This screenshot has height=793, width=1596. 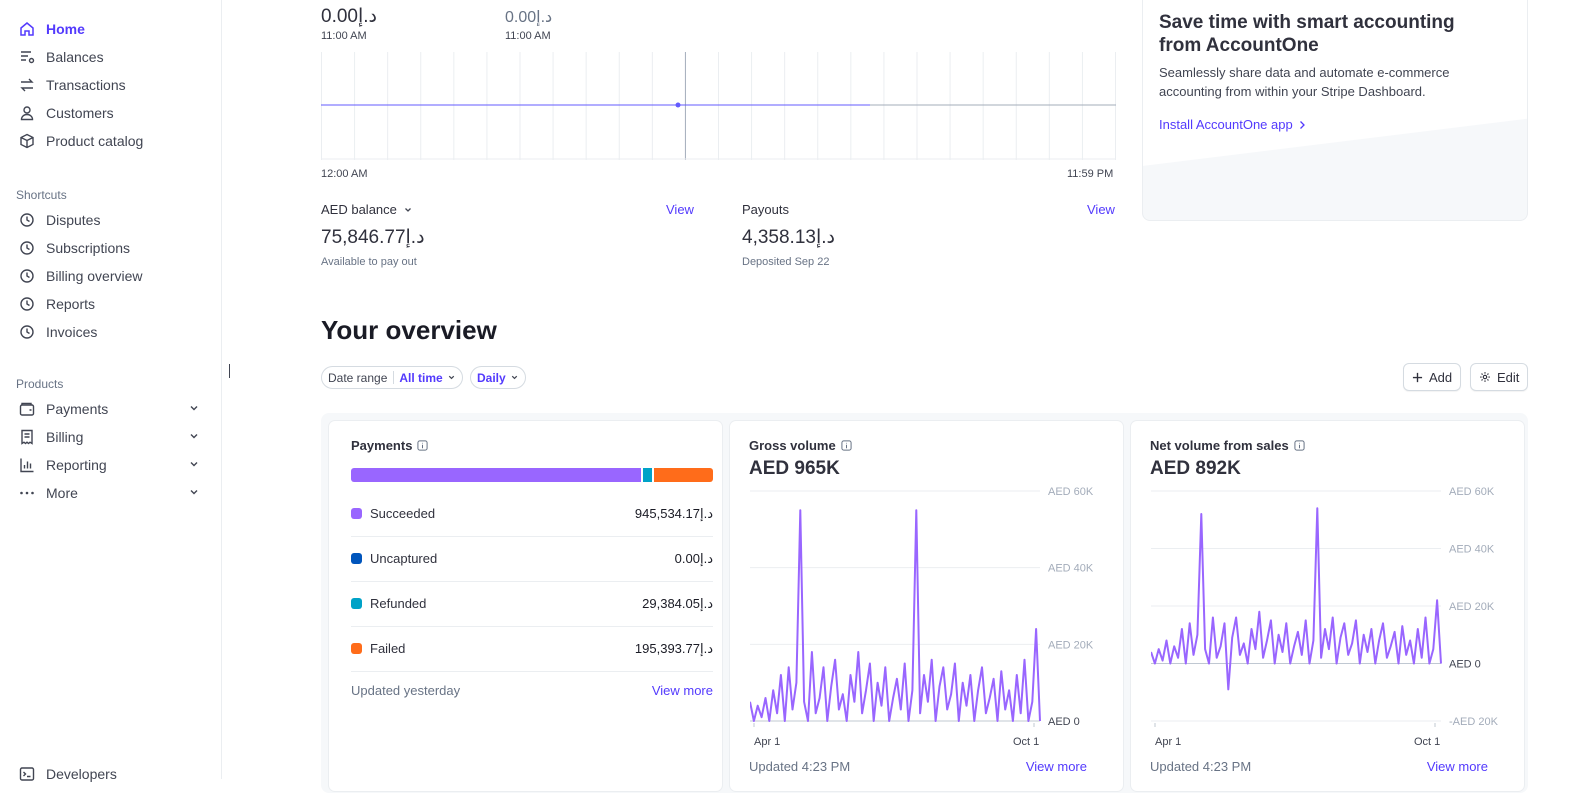 I want to click on billing-icon, so click(x=27, y=437).